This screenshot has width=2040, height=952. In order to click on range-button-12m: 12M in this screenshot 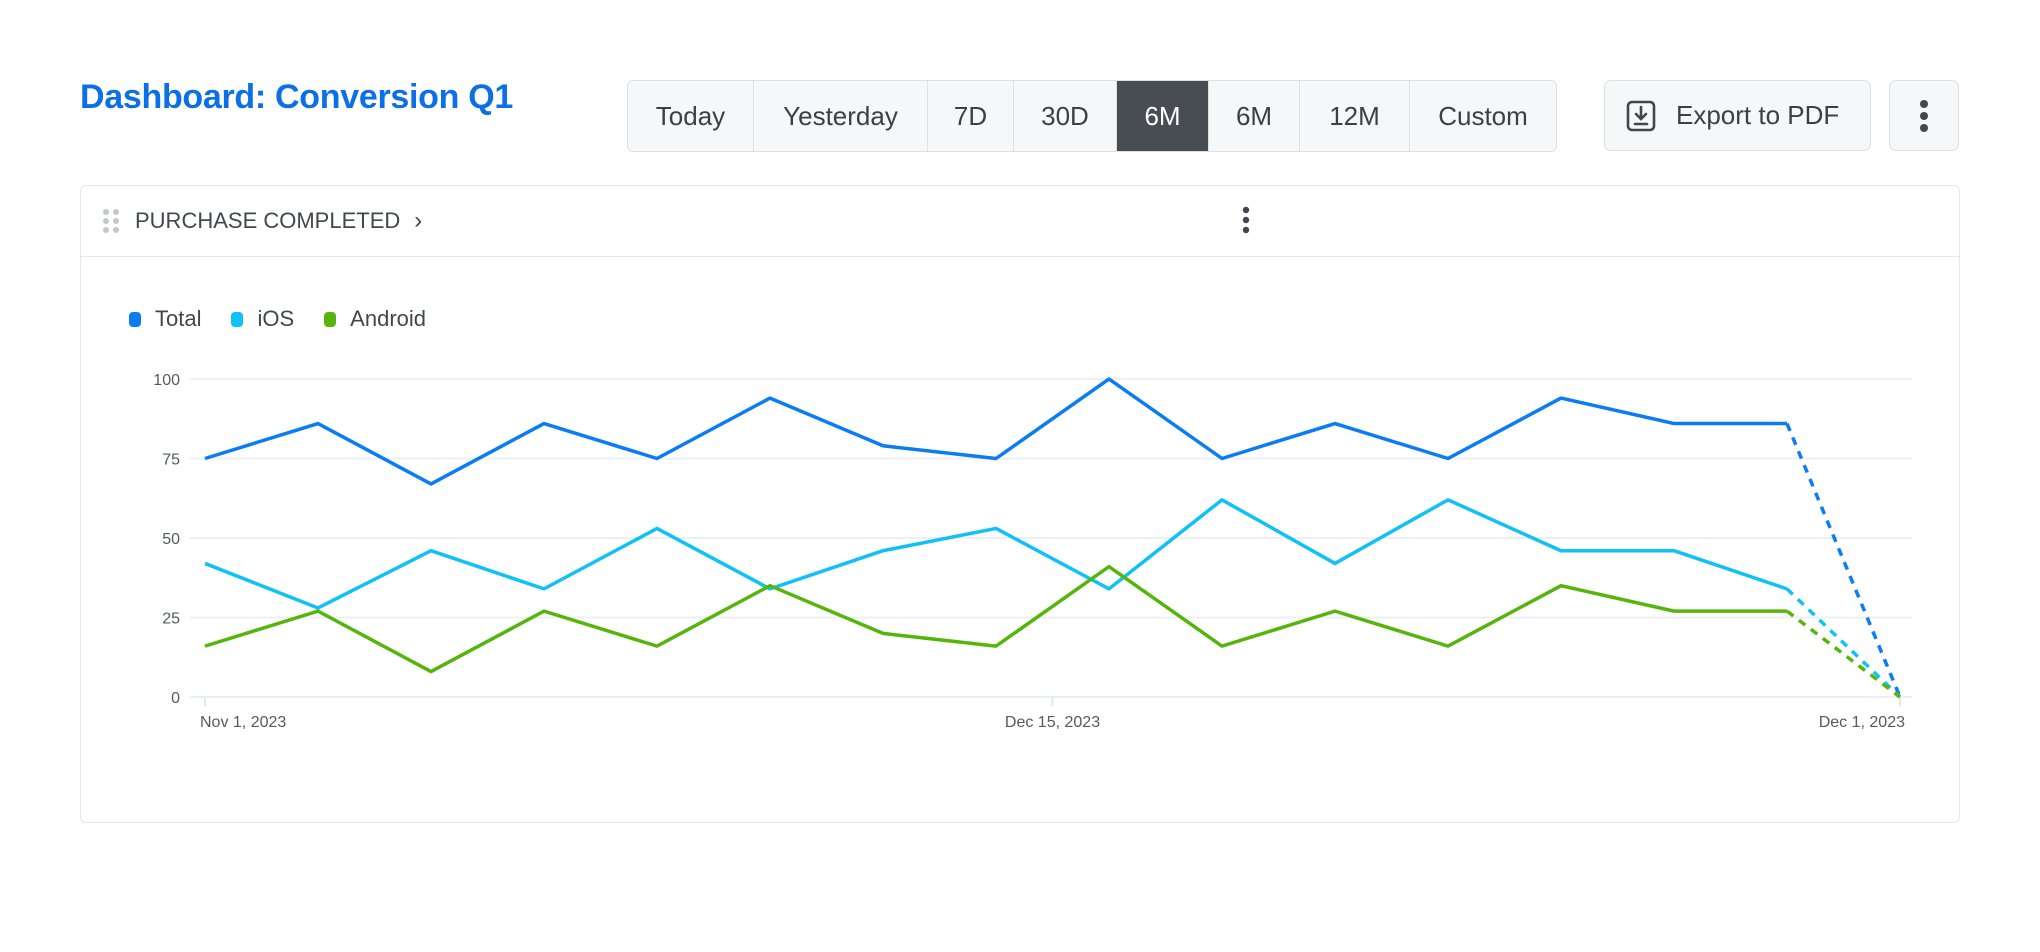, I will do `click(1355, 116)`.